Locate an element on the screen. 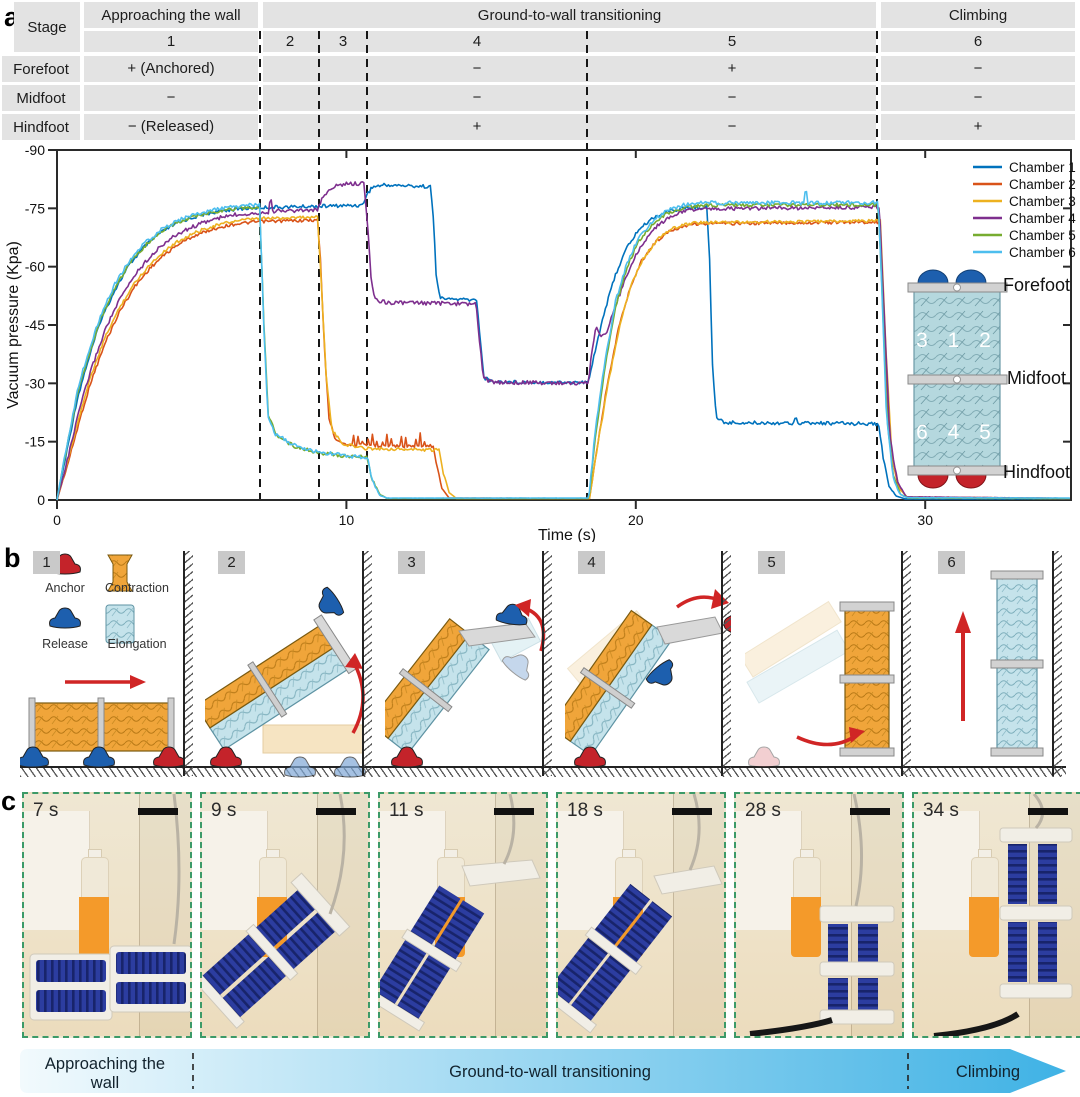 The height and width of the screenshot is (1097, 1080). schematic-stage-1: 1 Anchor Contraction Release Elongation is located at coordinates (105, 662).